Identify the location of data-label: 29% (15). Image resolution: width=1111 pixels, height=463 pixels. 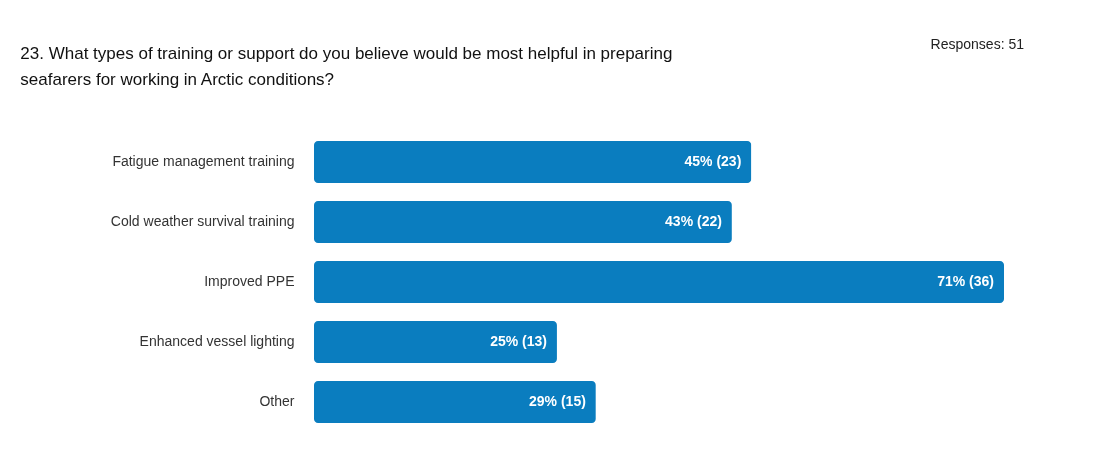
(557, 401).